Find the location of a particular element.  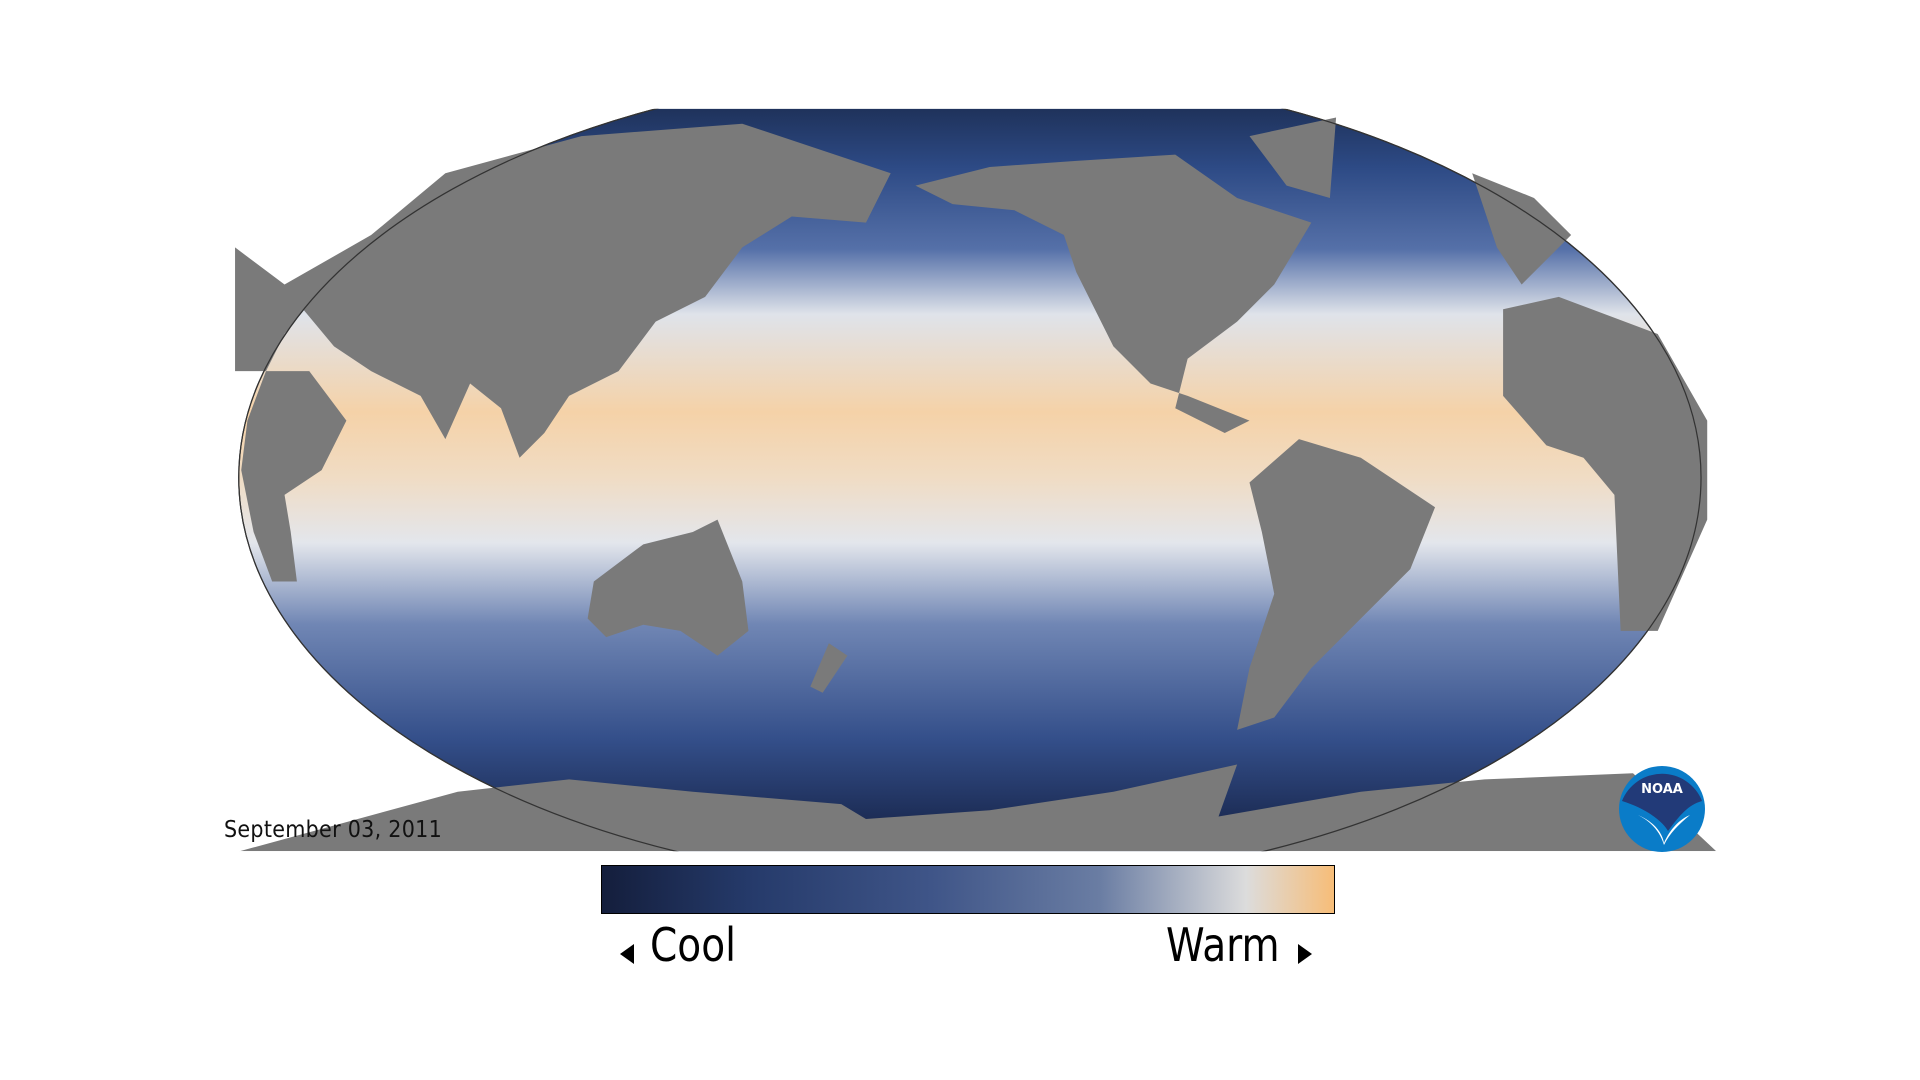

land-australia is located at coordinates (668, 587).